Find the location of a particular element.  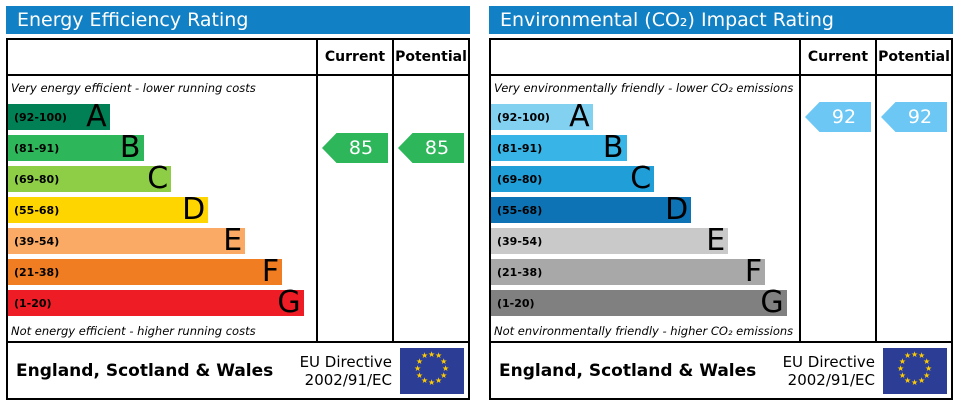

eu-directive-line1: EU Directive is located at coordinates (828, 361).